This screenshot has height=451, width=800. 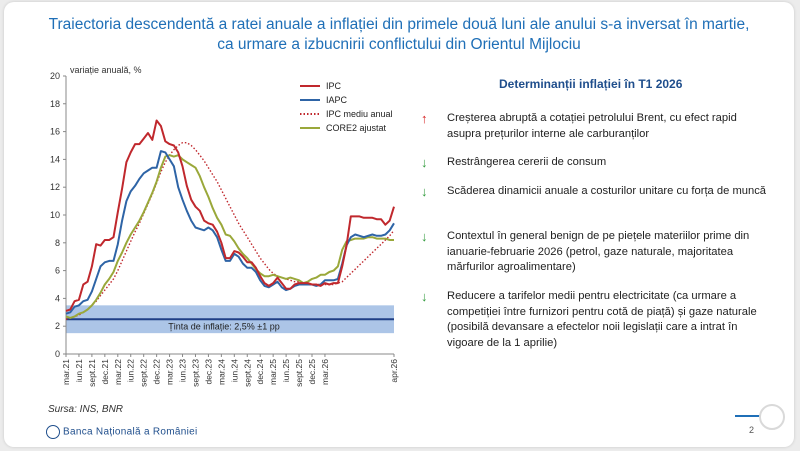 What do you see at coordinates (106, 70) in the screenshot?
I see `y-axis-label: variație anuală, %` at bounding box center [106, 70].